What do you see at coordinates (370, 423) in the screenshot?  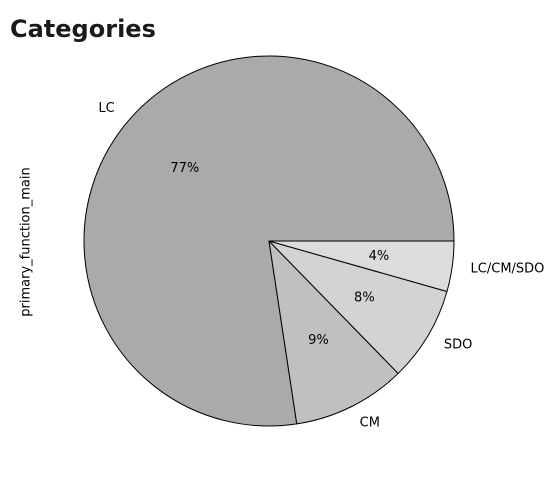 I see `pie-category-label-cm: CM` at bounding box center [370, 423].